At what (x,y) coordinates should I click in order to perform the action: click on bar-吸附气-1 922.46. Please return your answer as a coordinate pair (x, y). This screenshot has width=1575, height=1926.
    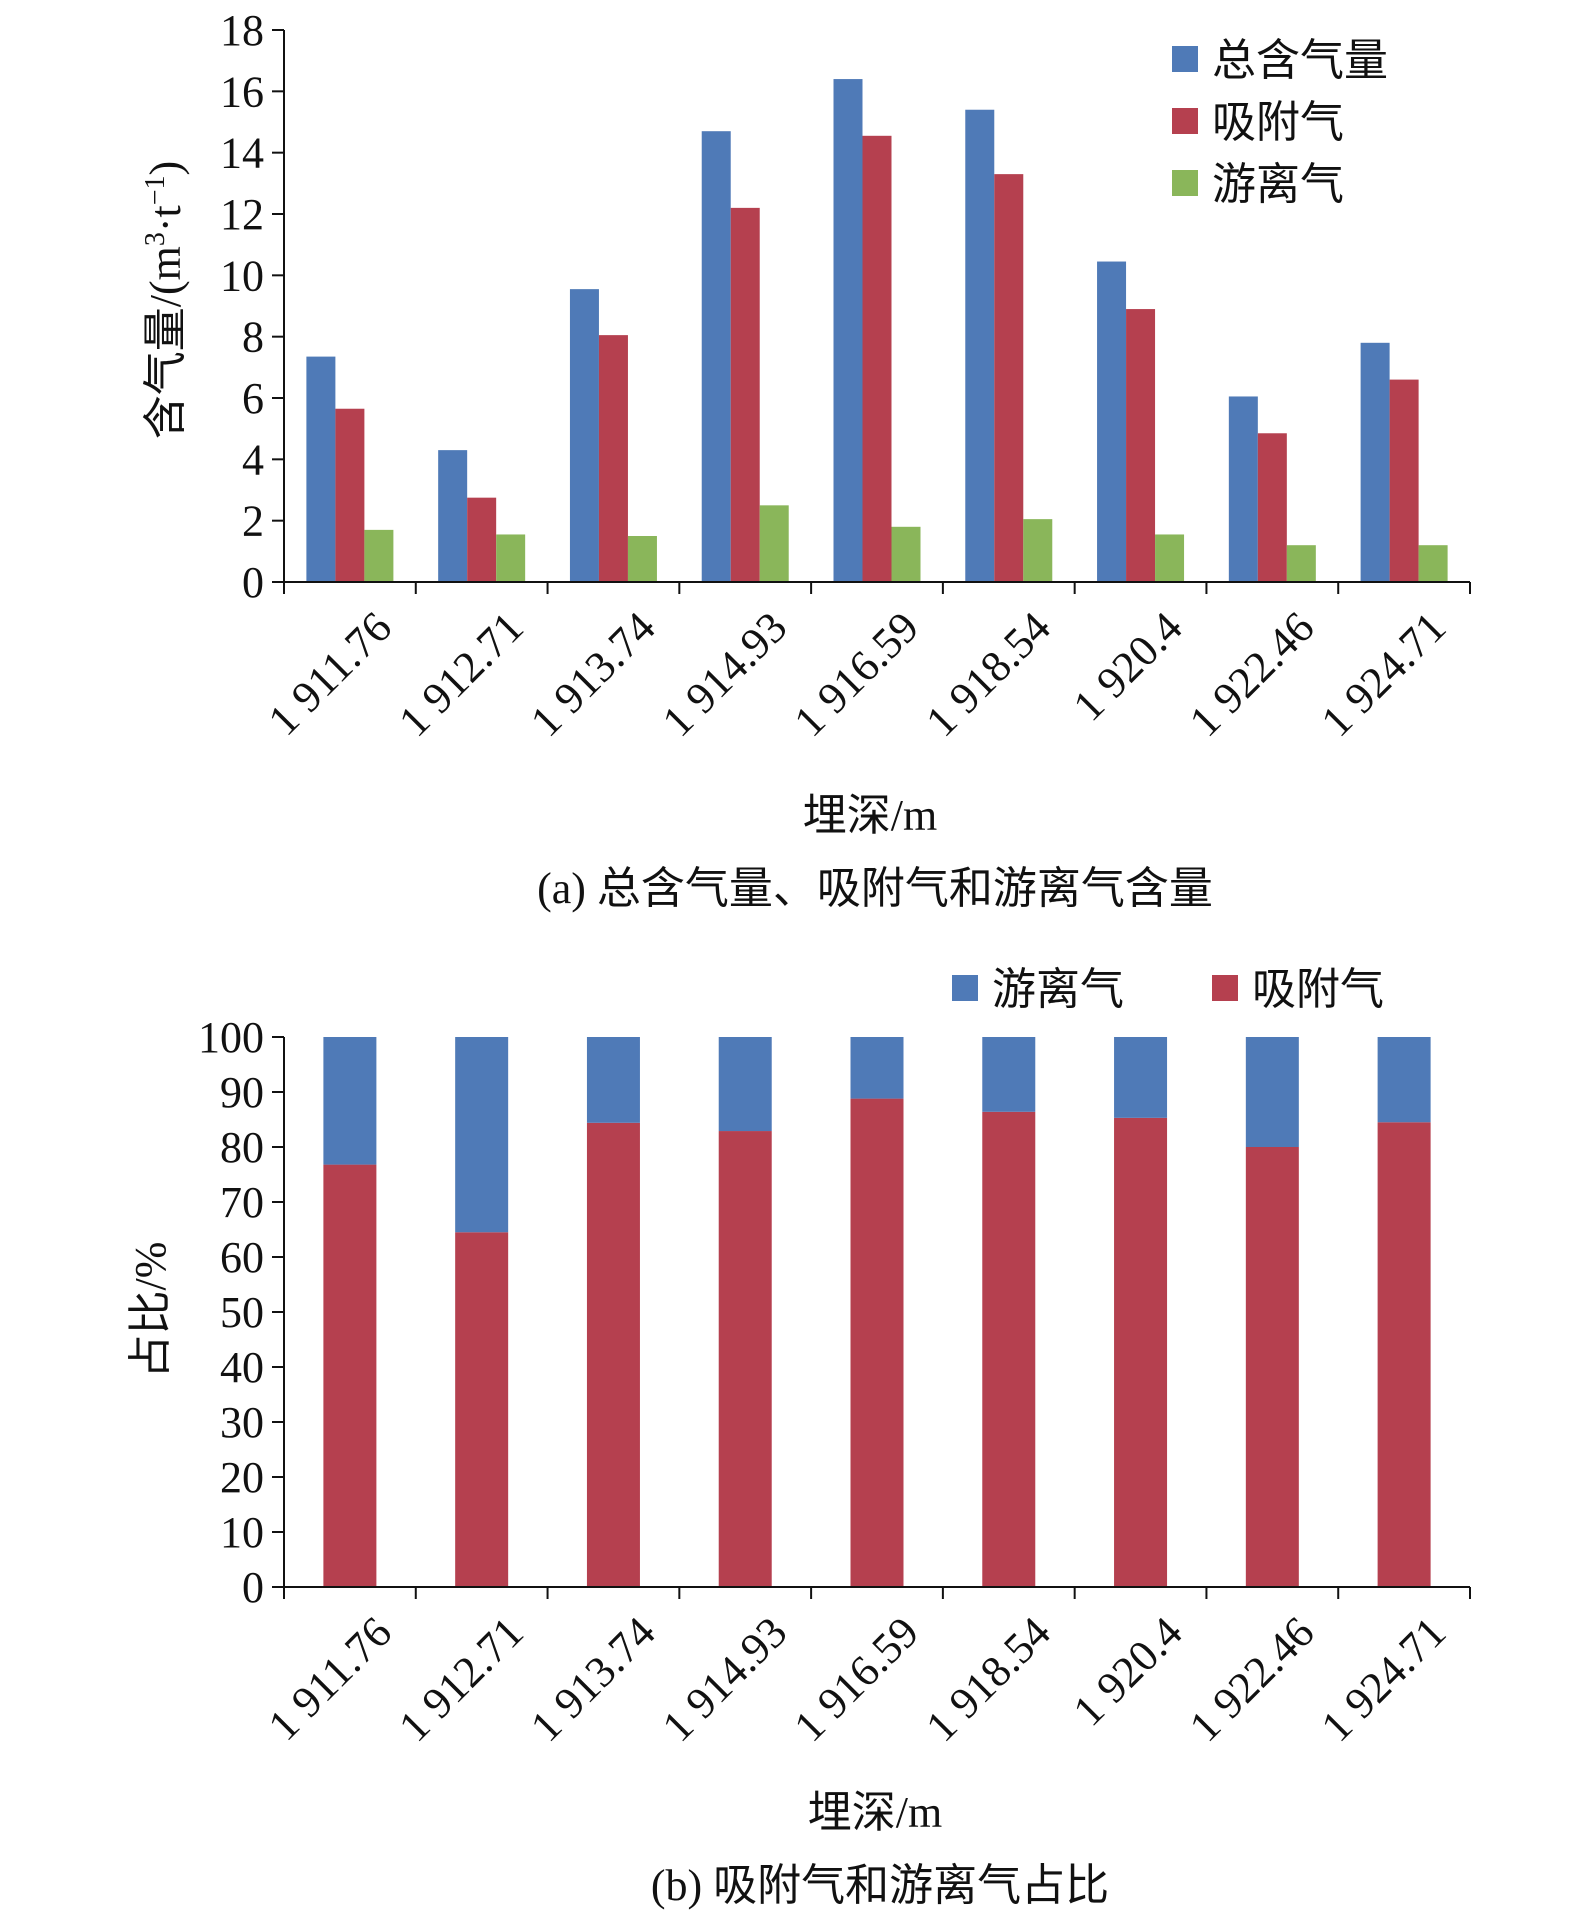
    Looking at the image, I should click on (1272, 1367).